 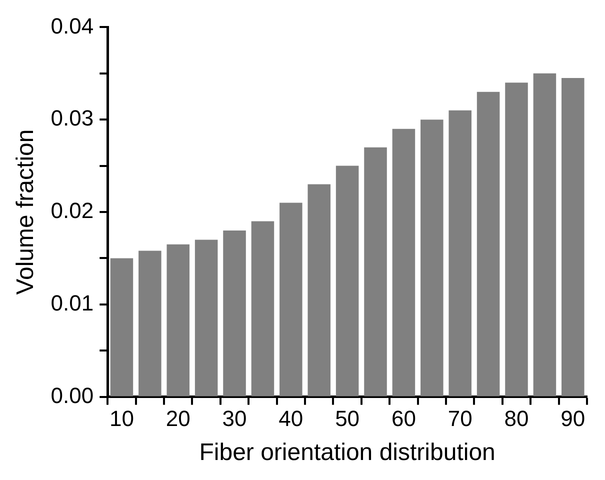 I want to click on x-tick-label: 70, so click(x=460, y=419).